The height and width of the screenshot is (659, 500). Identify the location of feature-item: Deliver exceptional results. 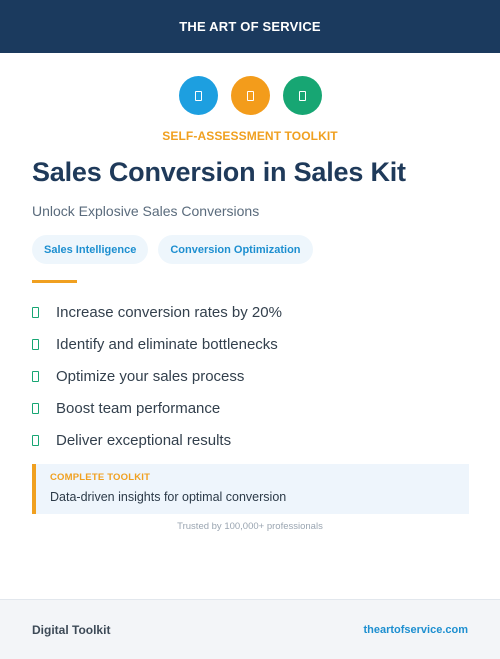
(157, 440).